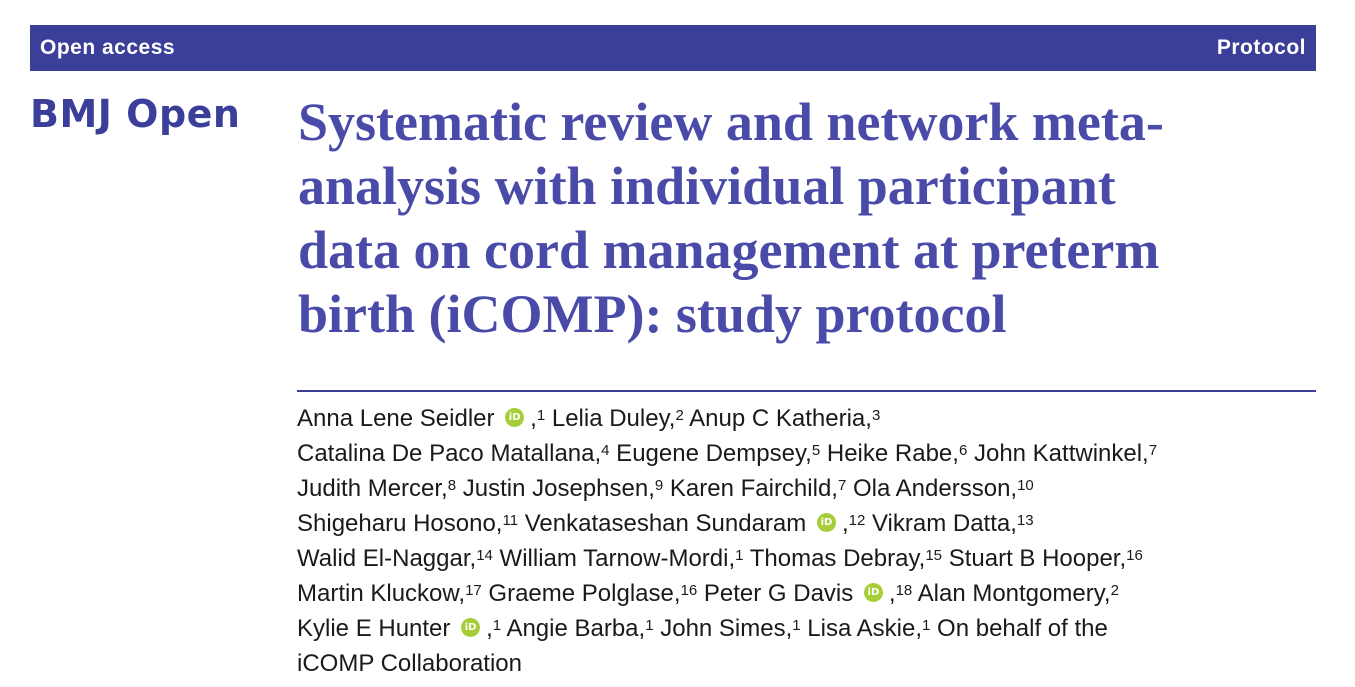  Describe the element at coordinates (387, 558) in the screenshot. I see `author-text: Walid El-Naggar,` at that location.